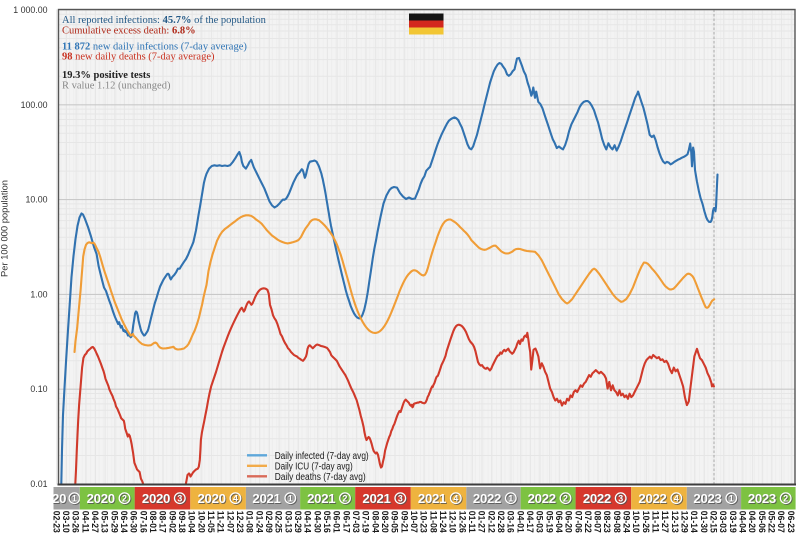  What do you see at coordinates (250, 522) in the screenshot?
I see `svg-text: 01-08` at bounding box center [250, 522].